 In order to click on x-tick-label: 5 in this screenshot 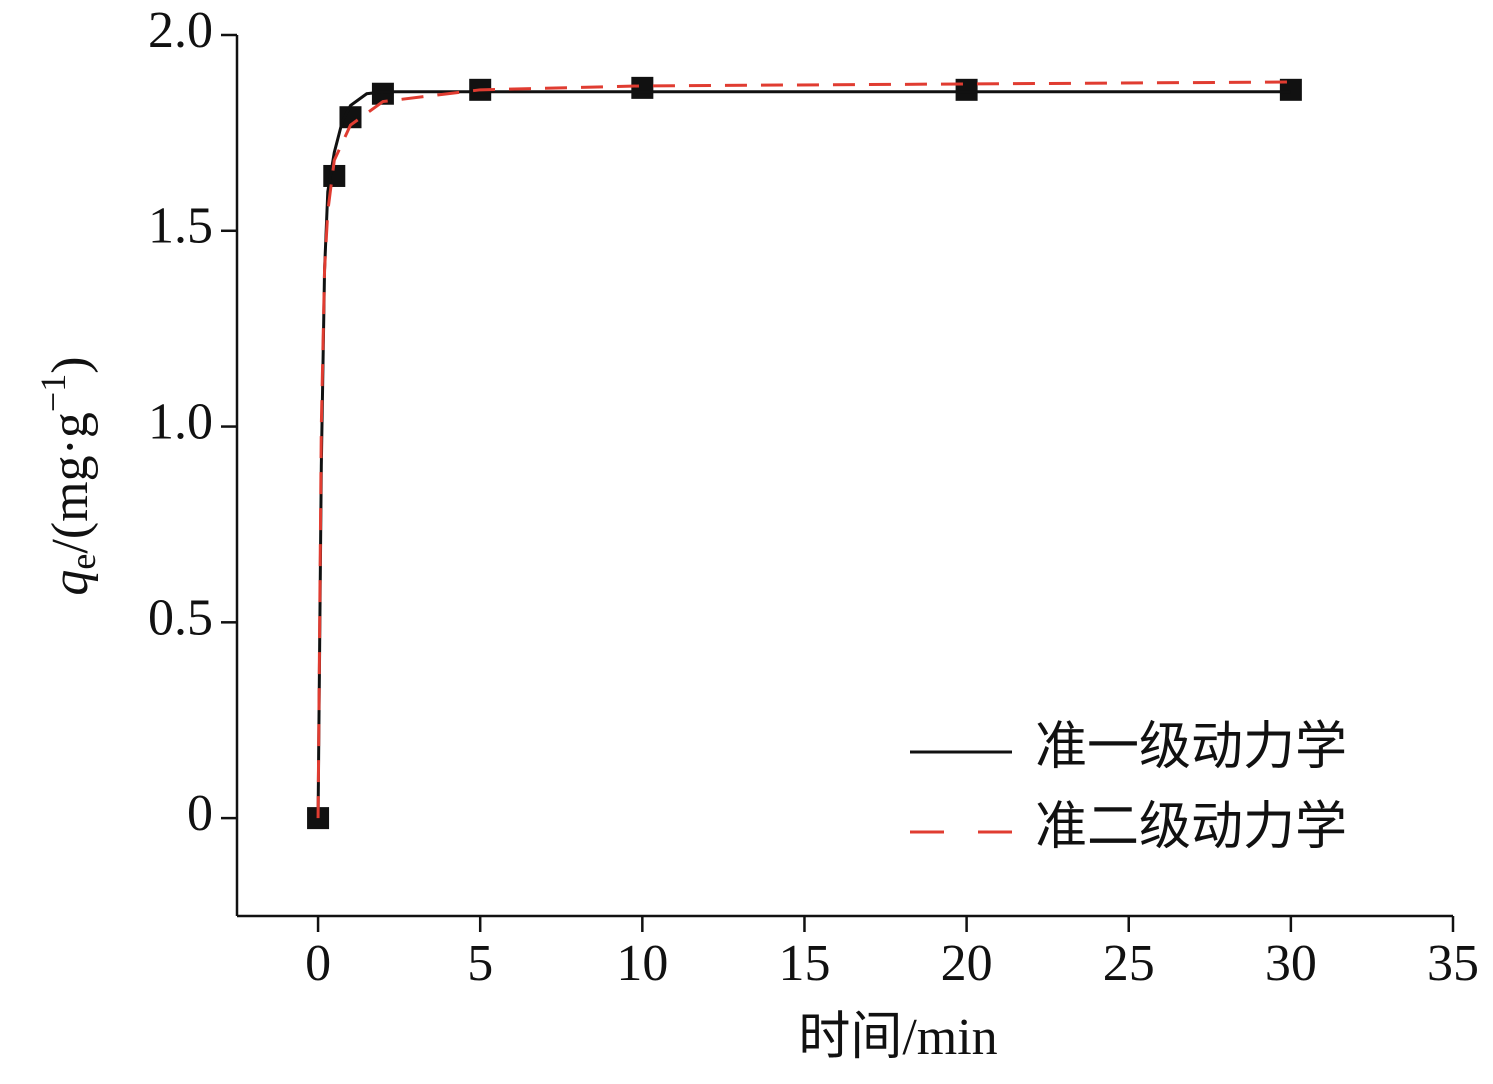, I will do `click(480, 963)`.